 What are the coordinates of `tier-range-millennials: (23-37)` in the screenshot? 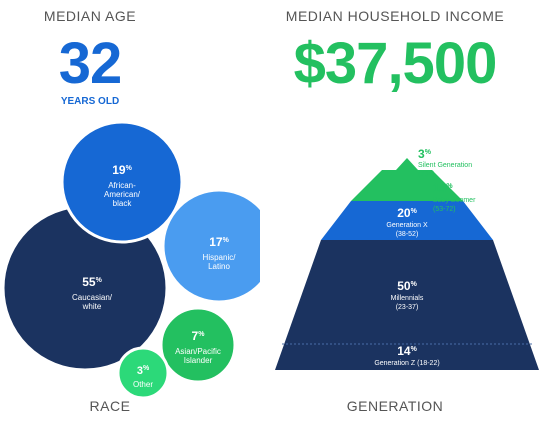 It's located at (407, 307).